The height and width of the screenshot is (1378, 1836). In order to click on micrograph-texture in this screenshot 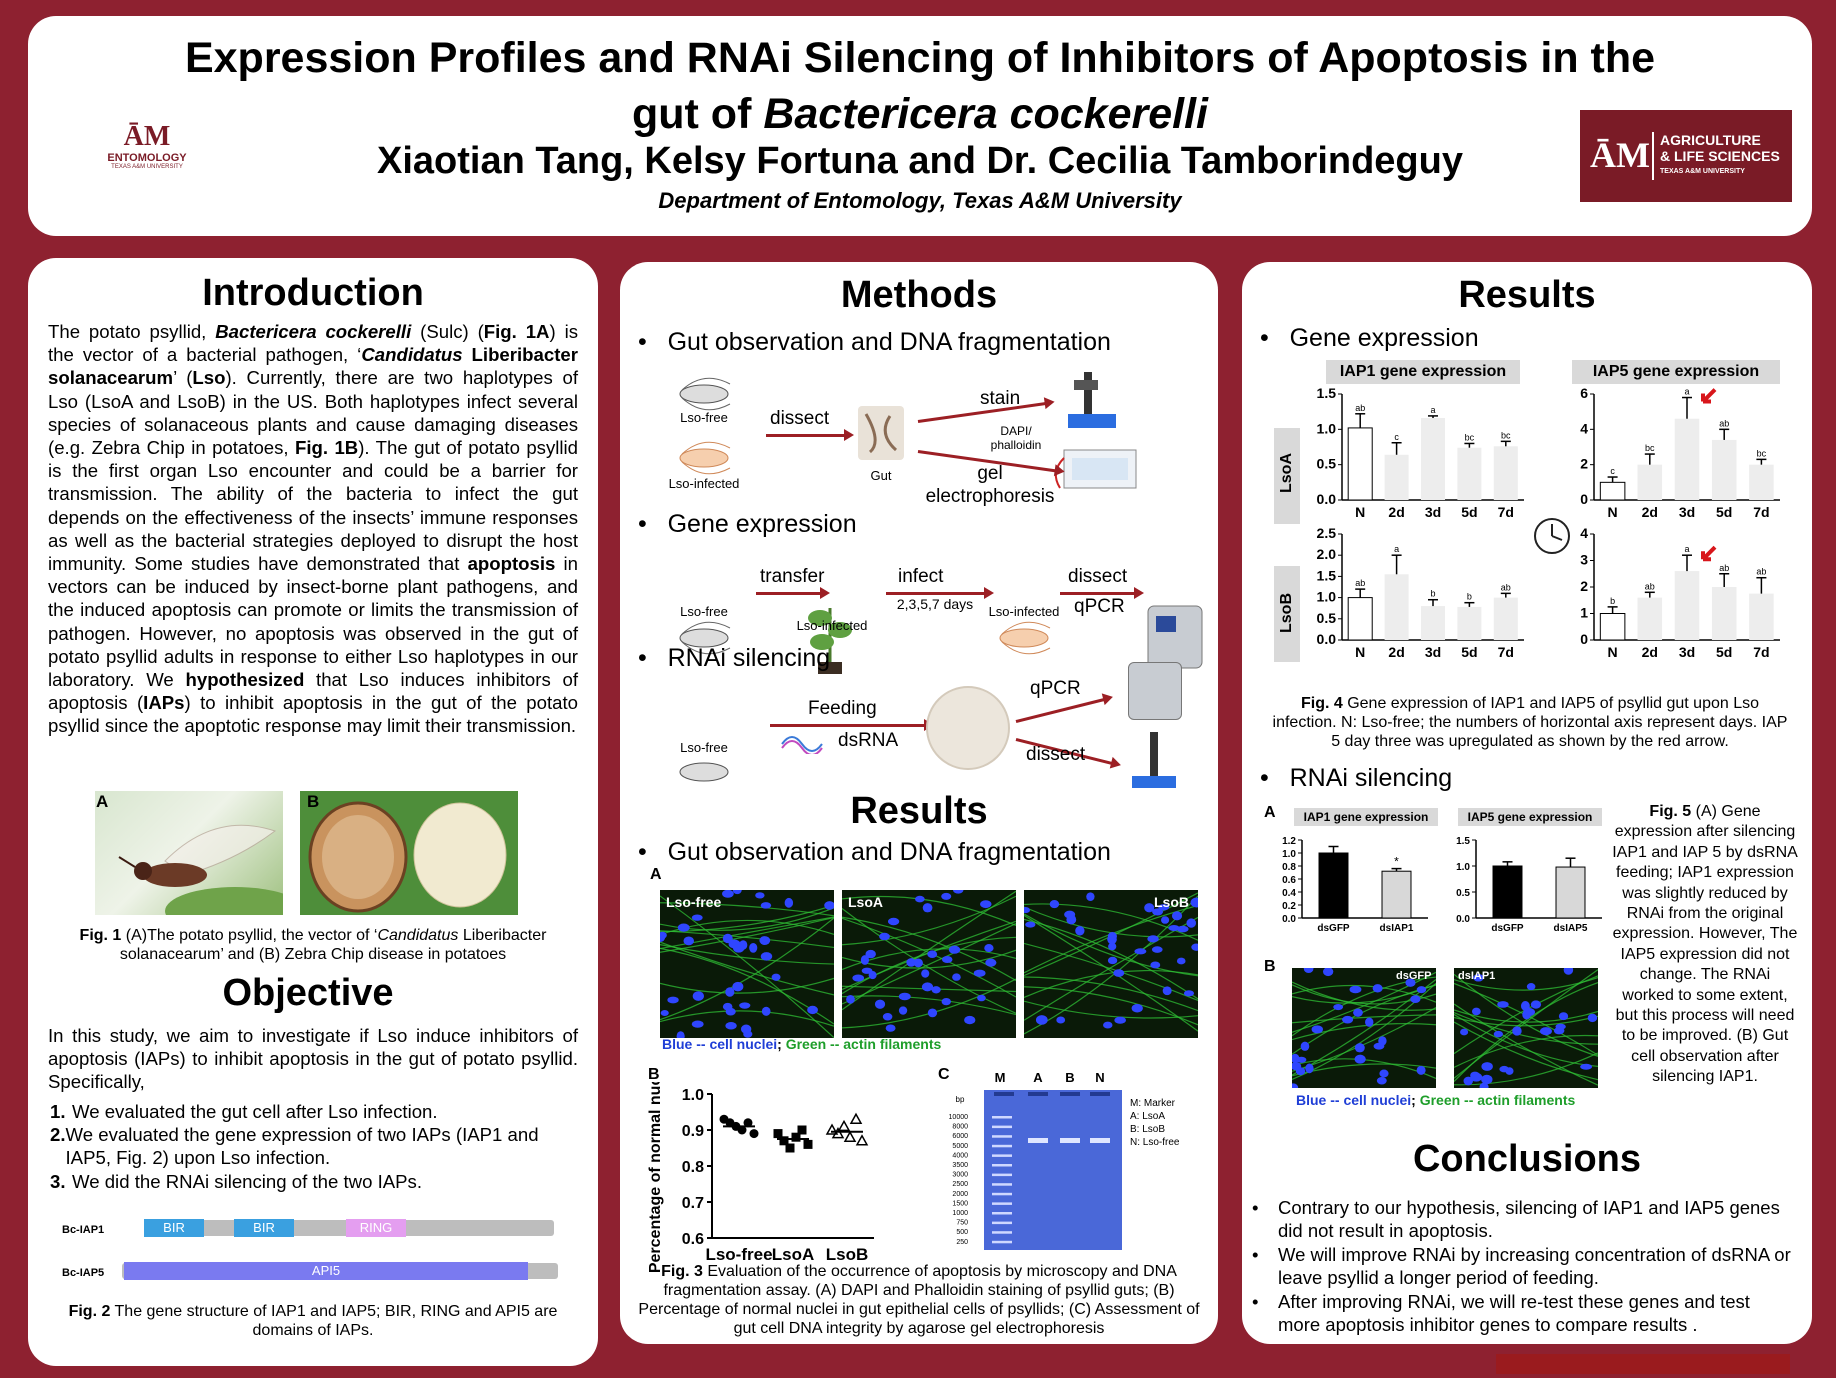, I will do `click(1111, 964)`.